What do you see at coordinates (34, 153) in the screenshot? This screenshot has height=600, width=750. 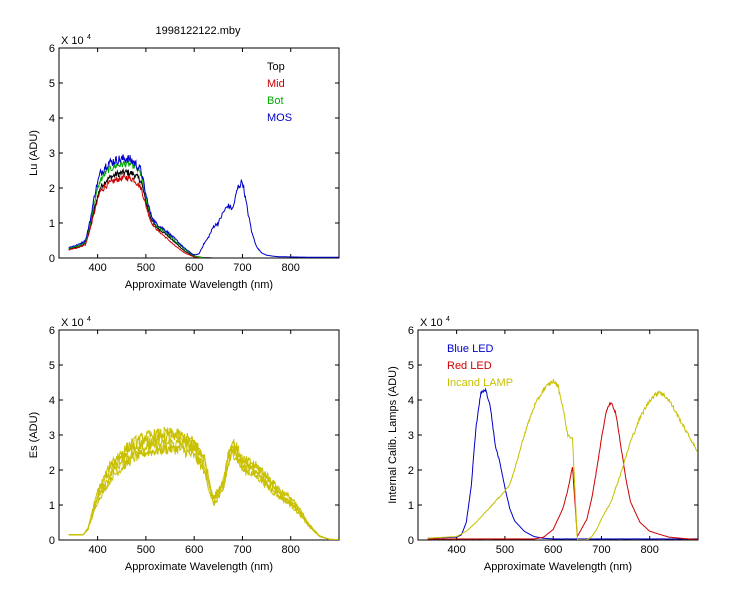 I see `y-axis-label: Lu (ADU)` at bounding box center [34, 153].